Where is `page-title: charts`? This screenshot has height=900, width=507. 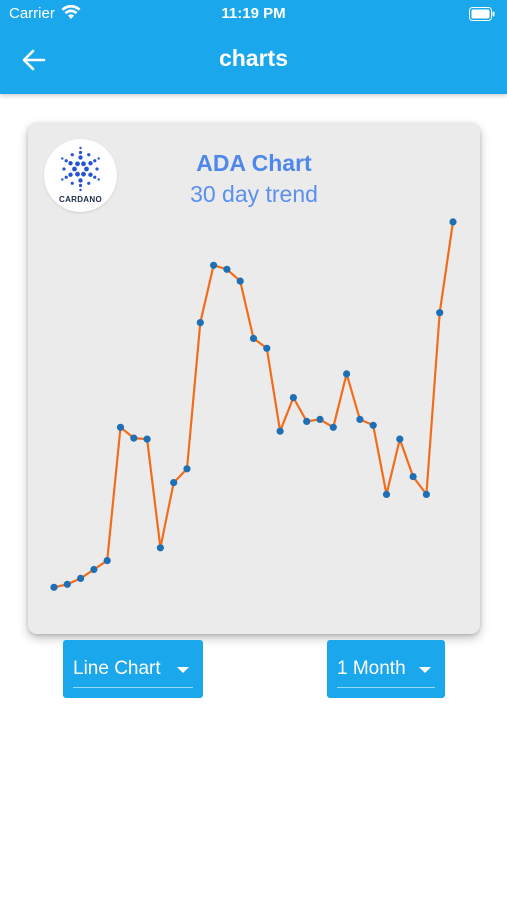 page-title: charts is located at coordinates (253, 58).